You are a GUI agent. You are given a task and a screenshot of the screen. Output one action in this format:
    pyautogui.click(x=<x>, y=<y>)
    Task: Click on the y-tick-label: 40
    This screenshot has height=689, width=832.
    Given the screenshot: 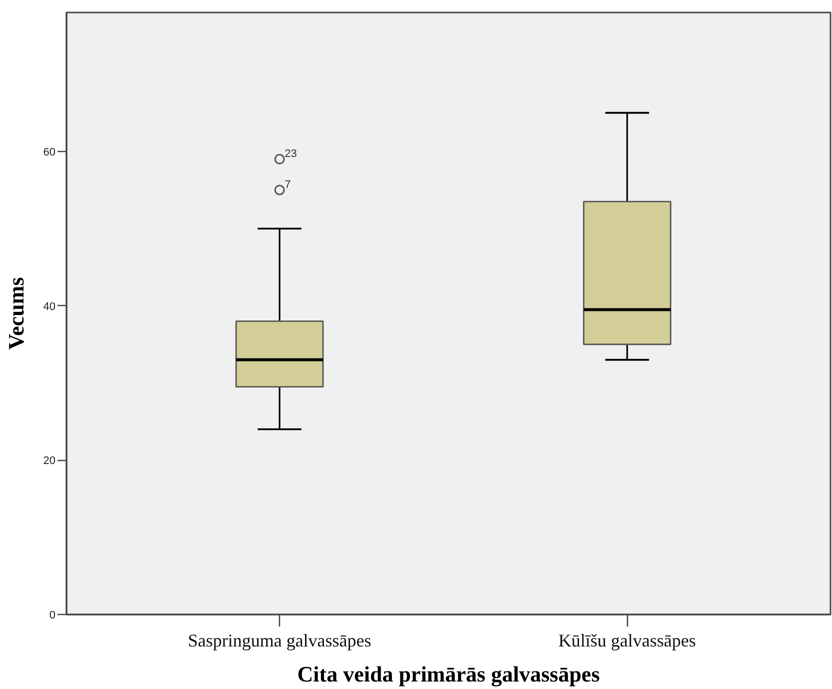 What is the action you would take?
    pyautogui.click(x=49, y=306)
    